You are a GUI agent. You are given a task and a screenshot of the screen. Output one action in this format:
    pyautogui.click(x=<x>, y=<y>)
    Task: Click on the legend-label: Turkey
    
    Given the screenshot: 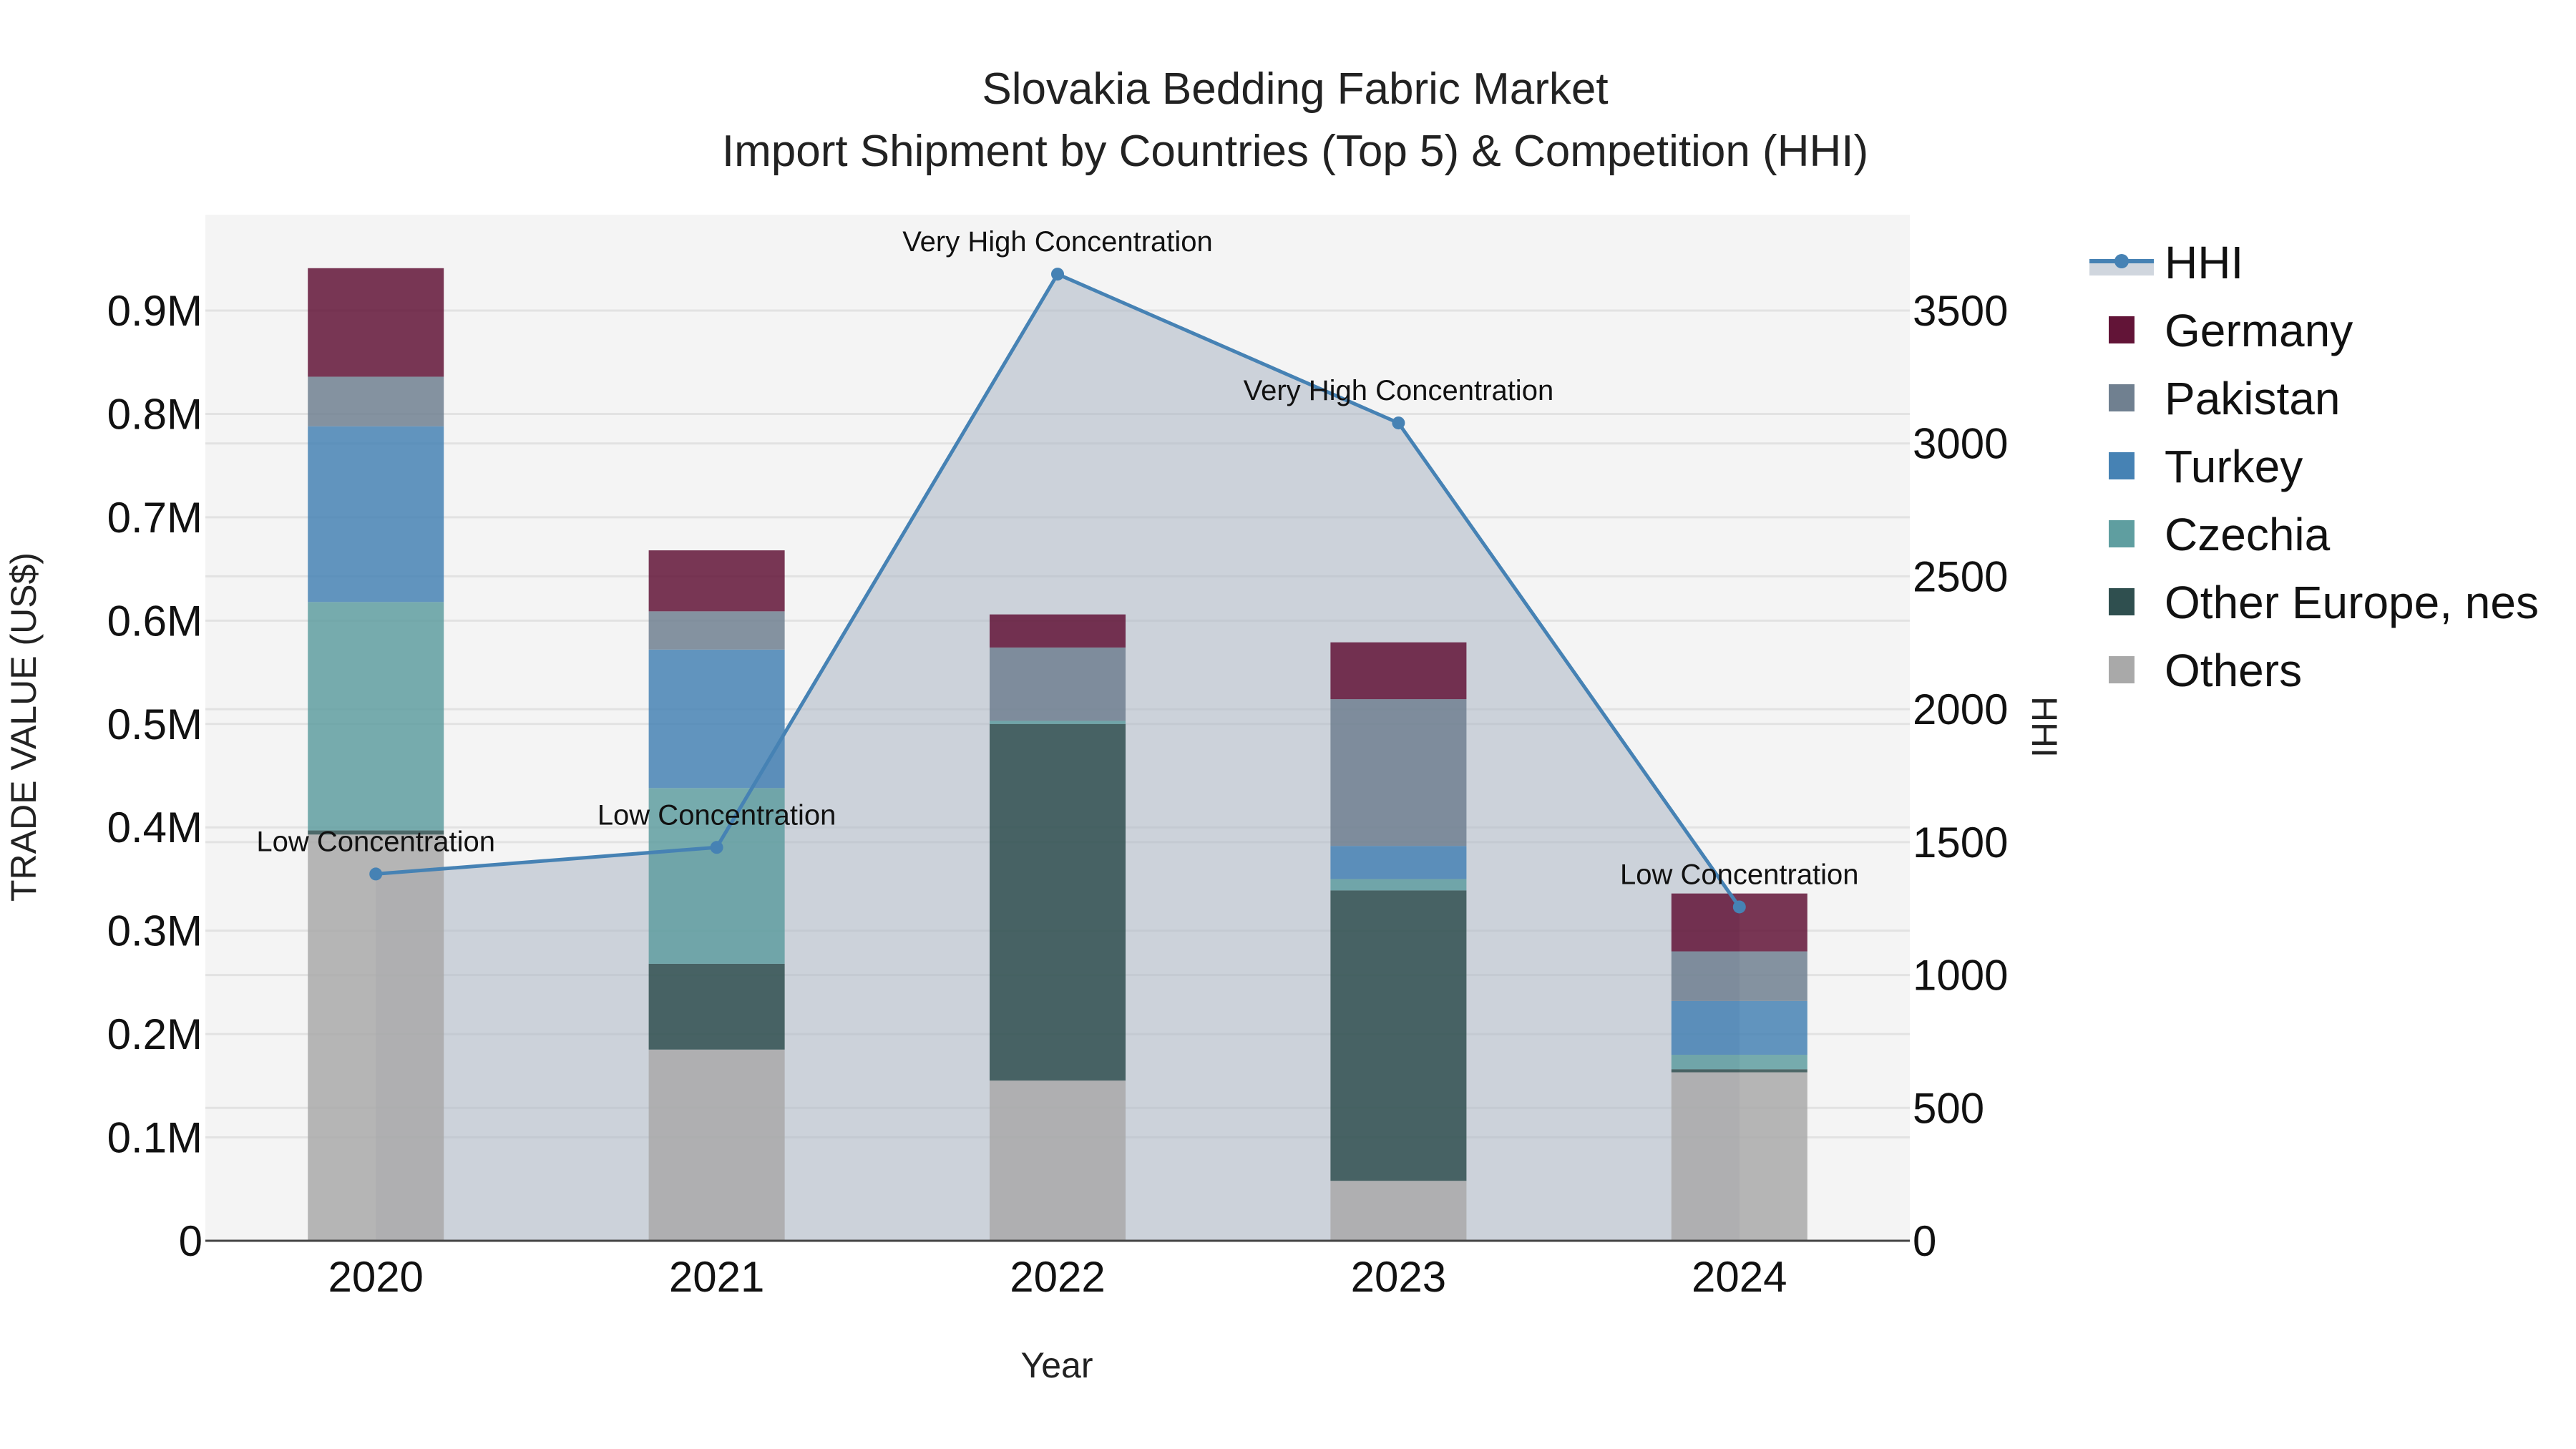 What is the action you would take?
    pyautogui.click(x=2234, y=466)
    